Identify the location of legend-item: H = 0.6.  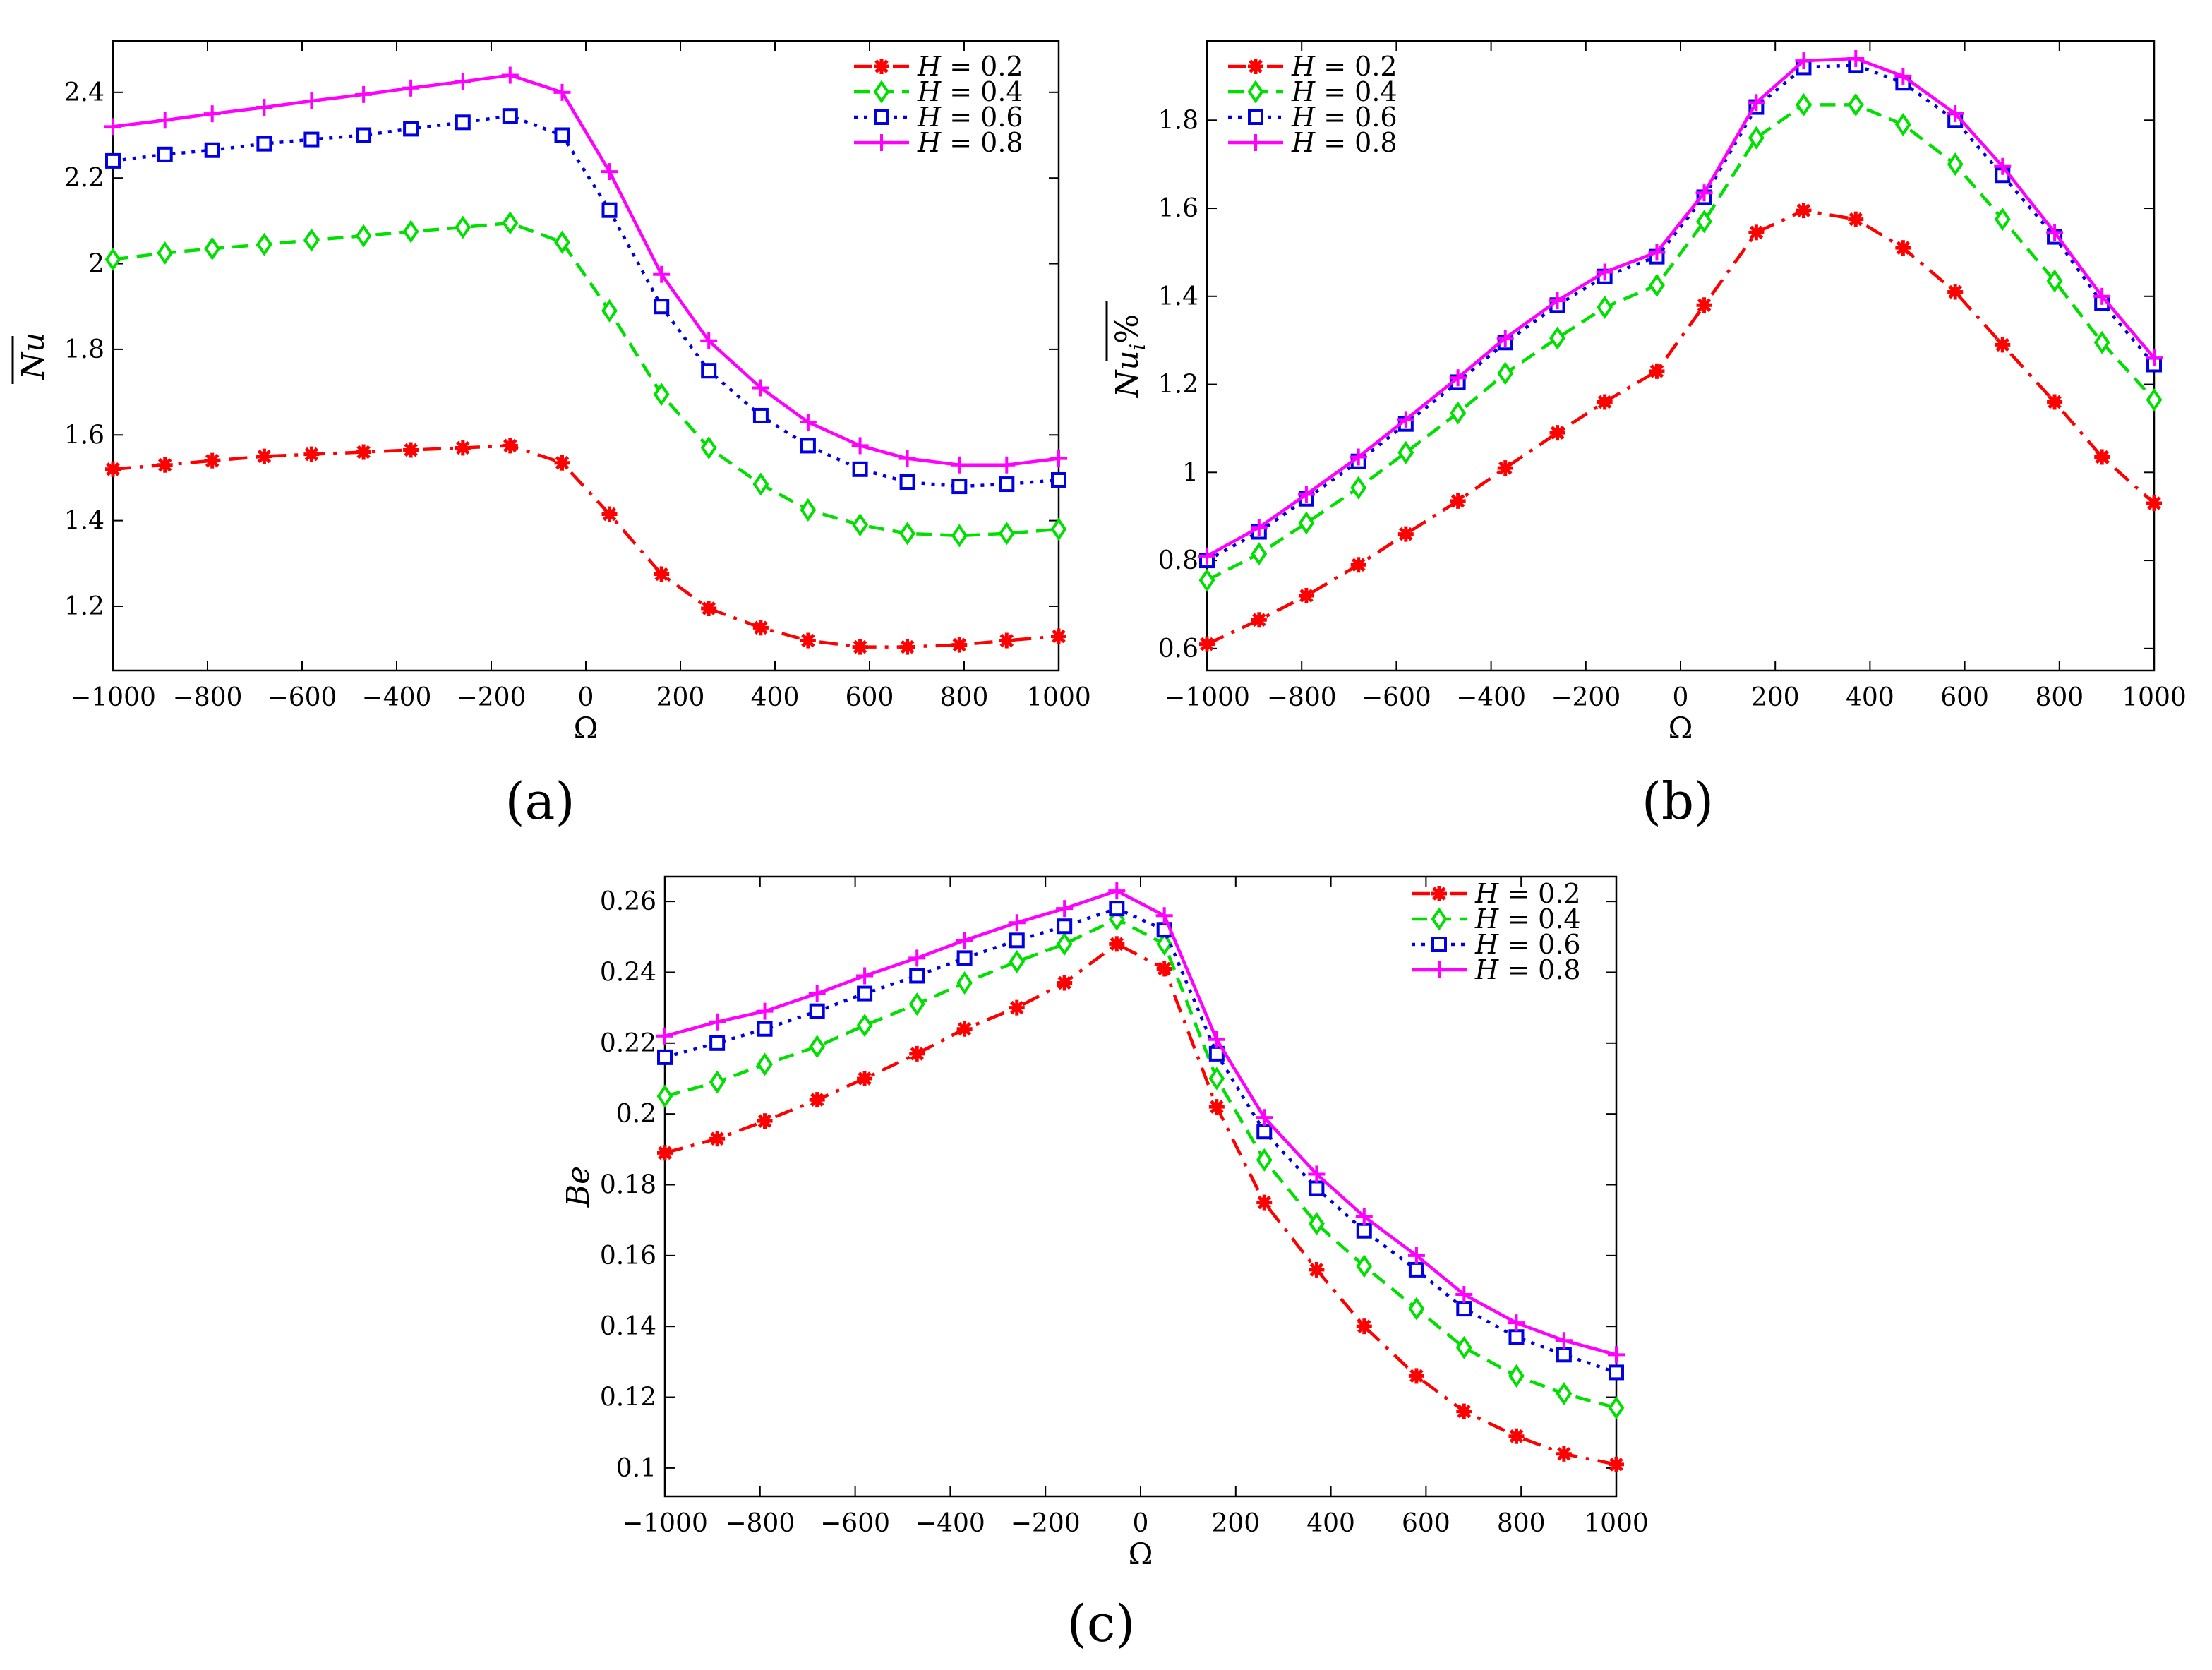
(938, 117).